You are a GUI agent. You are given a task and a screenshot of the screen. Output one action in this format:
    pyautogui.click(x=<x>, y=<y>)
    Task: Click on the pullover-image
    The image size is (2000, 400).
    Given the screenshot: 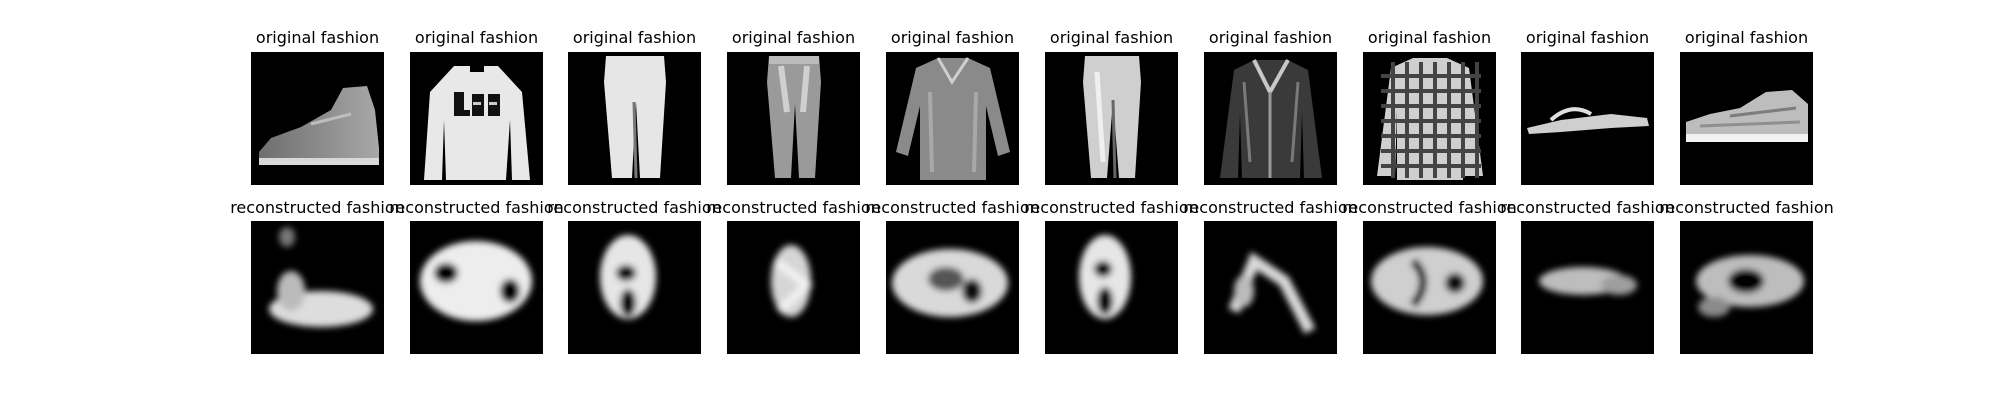 What is the action you would take?
    pyautogui.click(x=476, y=118)
    